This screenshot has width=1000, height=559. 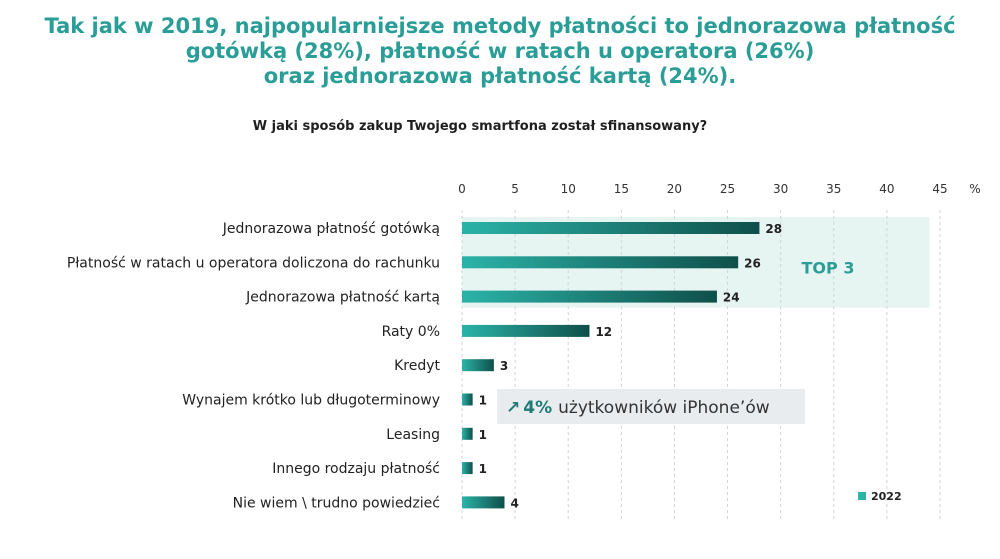 What do you see at coordinates (727, 189) in the screenshot?
I see `x-tick-label: 25` at bounding box center [727, 189].